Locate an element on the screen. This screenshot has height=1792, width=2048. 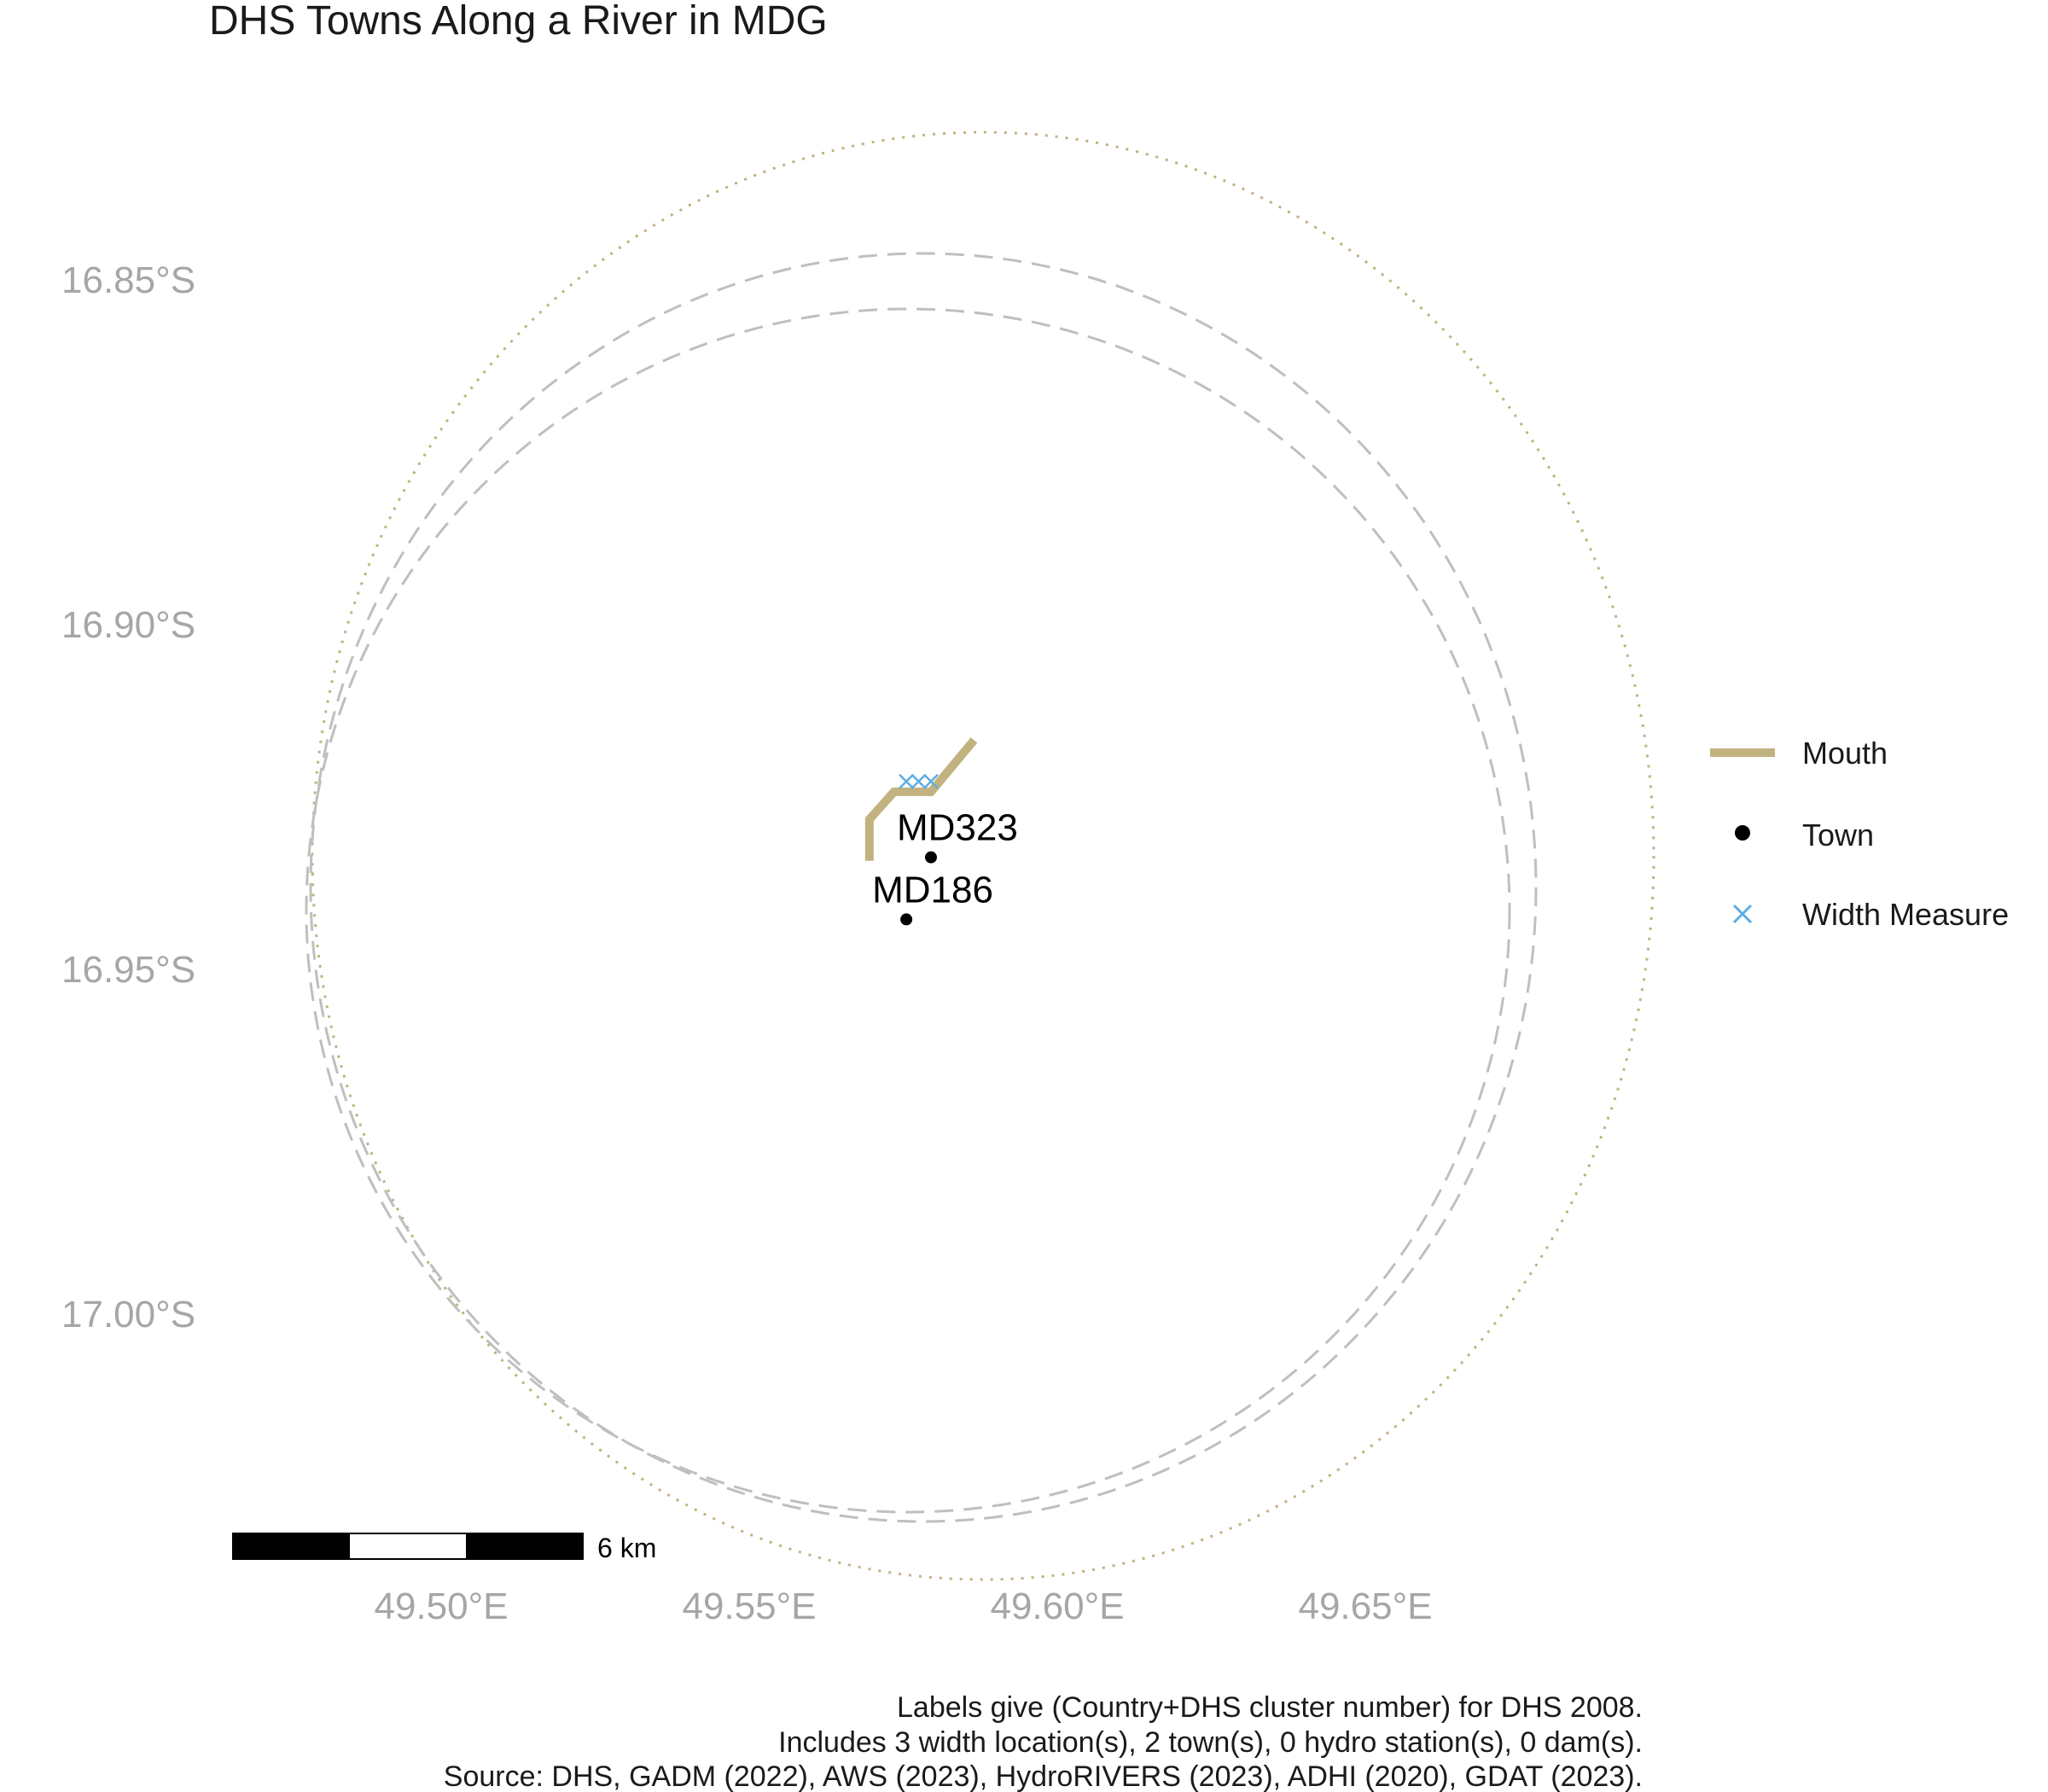
legend-town-swatch is located at coordinates (1742, 833).